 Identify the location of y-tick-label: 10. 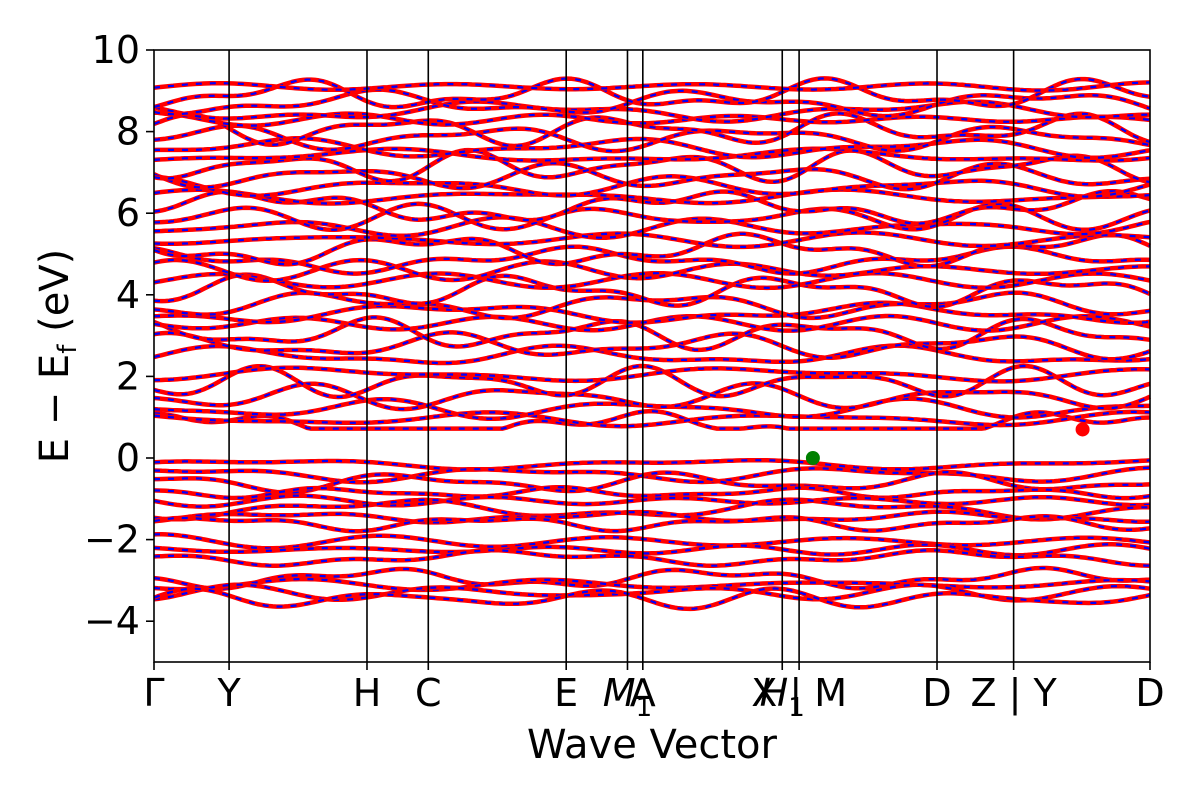
(116, 50).